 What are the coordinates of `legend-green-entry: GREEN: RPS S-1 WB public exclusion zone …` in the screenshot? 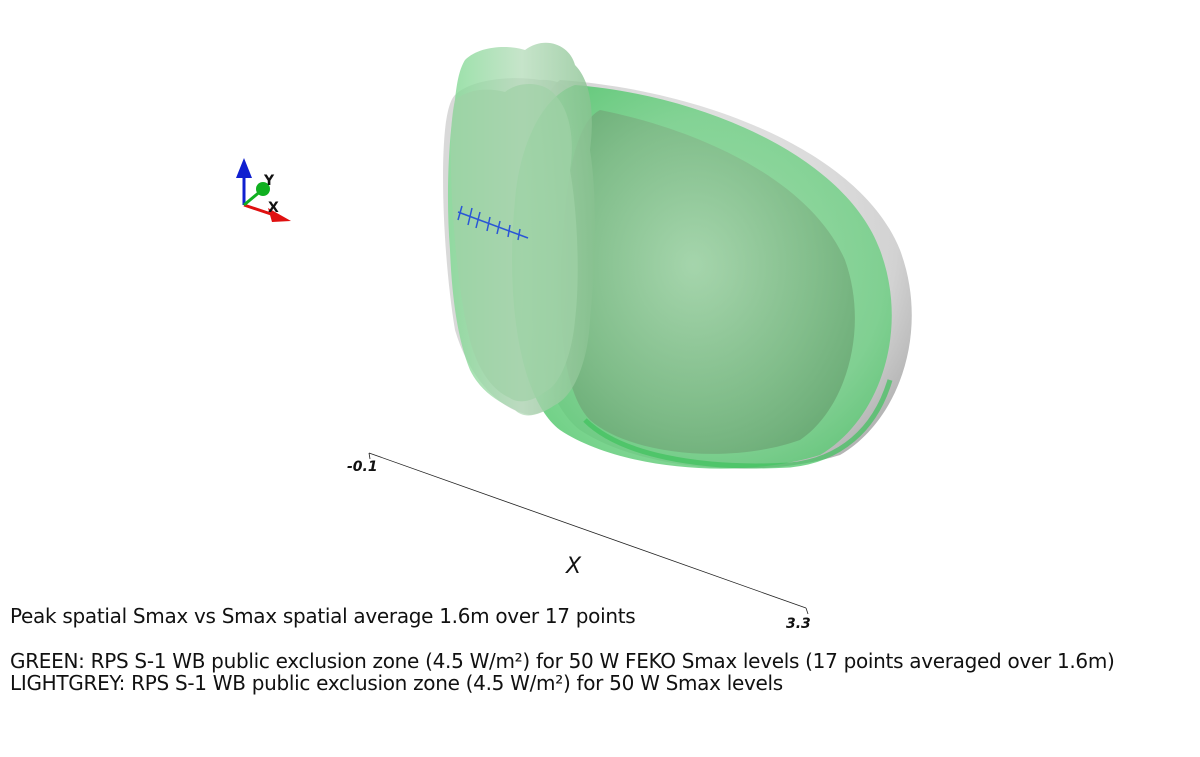 It's located at (562, 661).